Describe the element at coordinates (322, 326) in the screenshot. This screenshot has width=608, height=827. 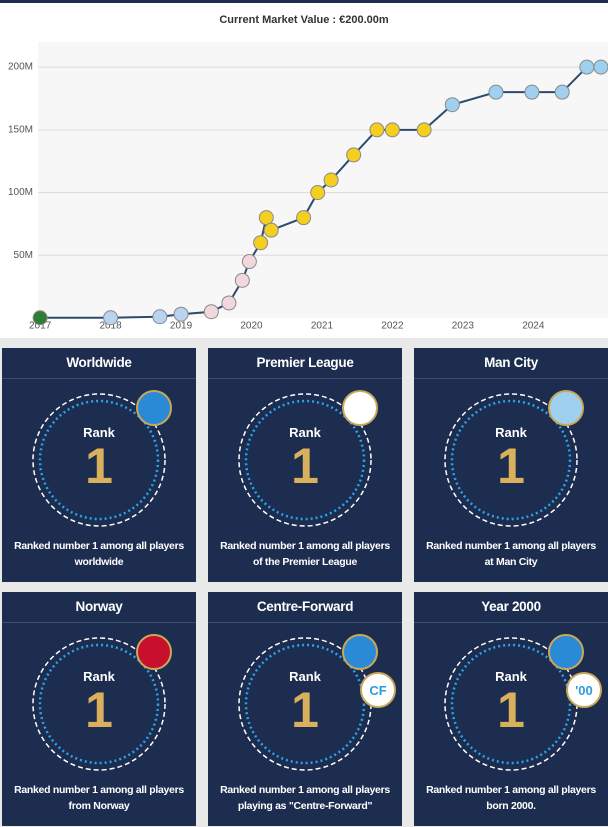
I see `x-tick-label: 2021` at that location.